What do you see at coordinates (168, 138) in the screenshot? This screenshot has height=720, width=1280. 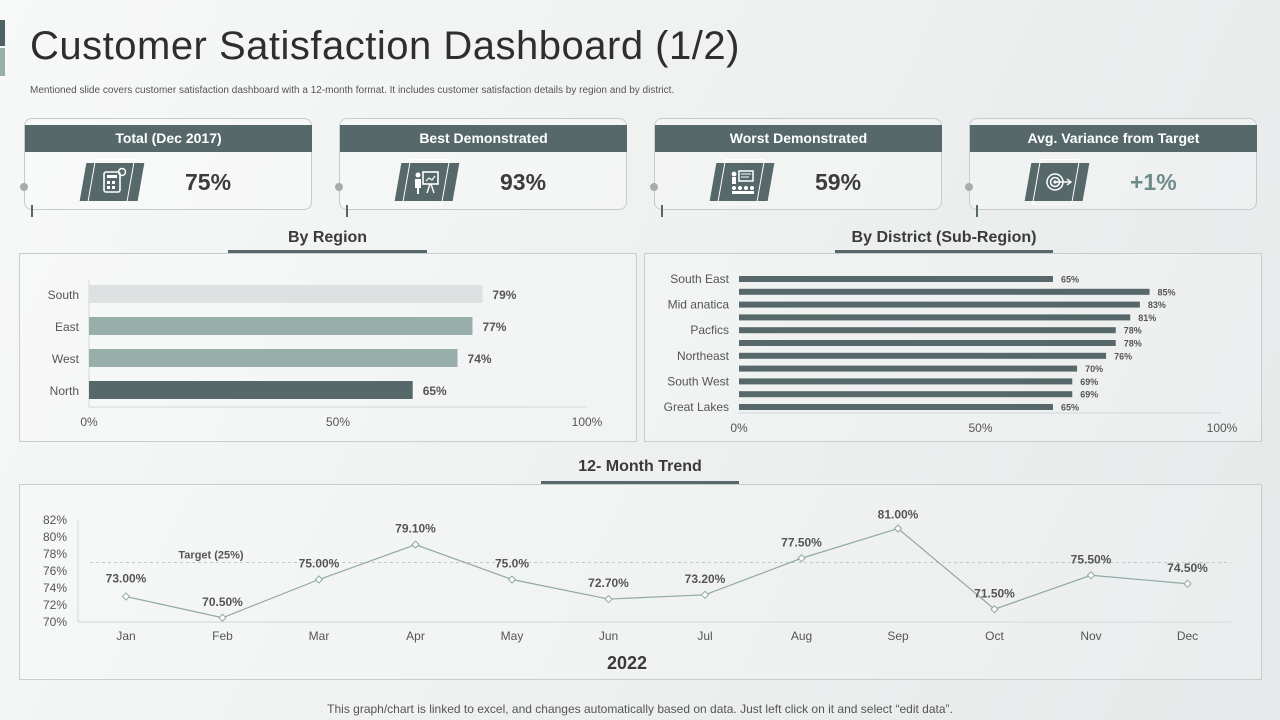 I see `kpi-label: Total (Dec 2017)` at bounding box center [168, 138].